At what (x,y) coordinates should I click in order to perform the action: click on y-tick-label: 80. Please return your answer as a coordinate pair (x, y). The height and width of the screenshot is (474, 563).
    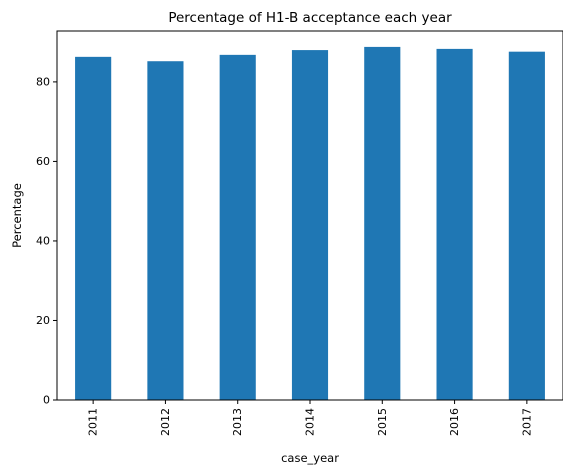
    Looking at the image, I should click on (43, 81).